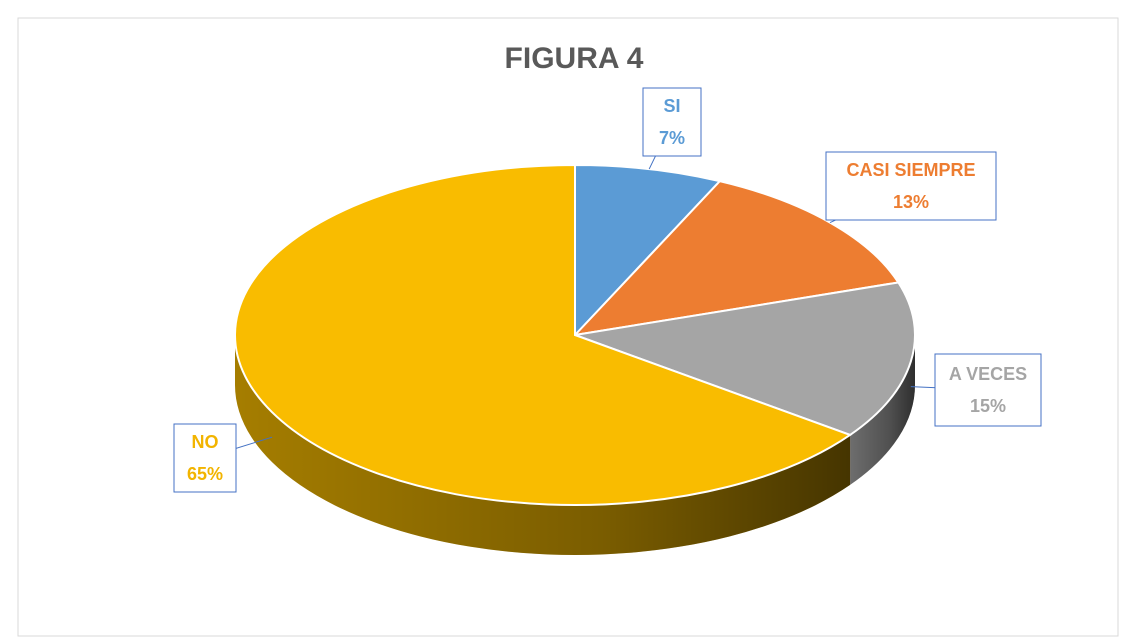  What do you see at coordinates (988, 406) in the screenshot?
I see `data-label-value: 15%` at bounding box center [988, 406].